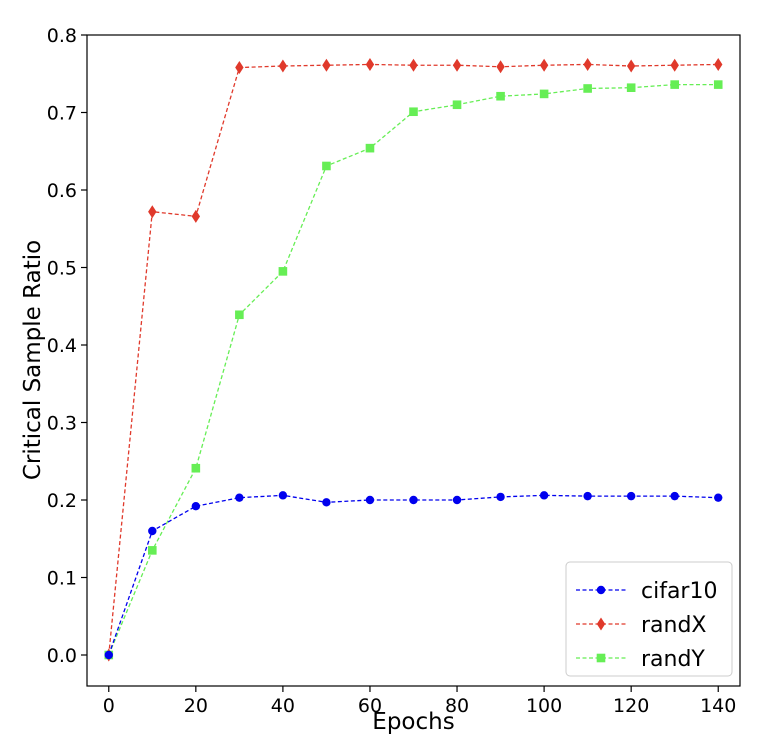  I want to click on legend: cifar10 randX randY, so click(649, 619).